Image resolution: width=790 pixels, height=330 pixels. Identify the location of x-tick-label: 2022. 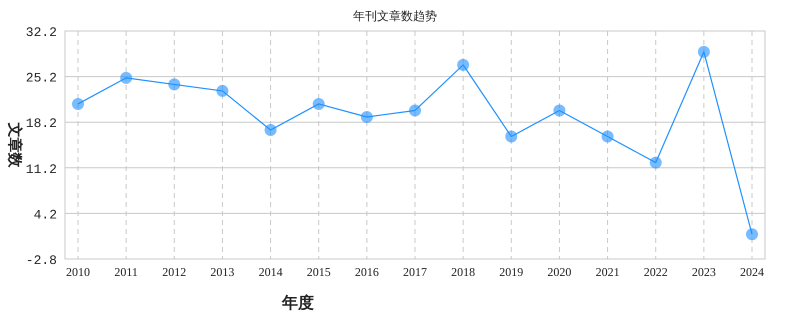
(656, 272).